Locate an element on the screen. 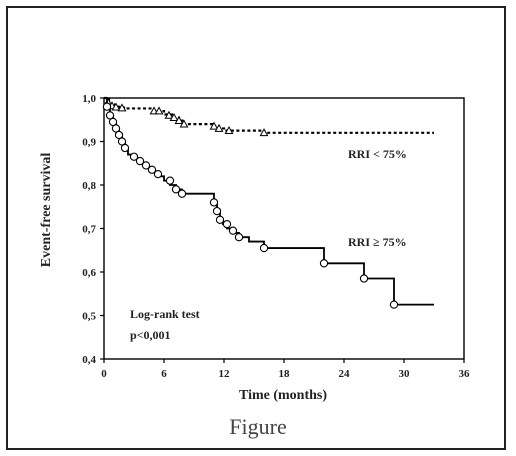 The width and height of the screenshot is (516, 456). logrank-test-label: Log-rank test is located at coordinates (165, 314).